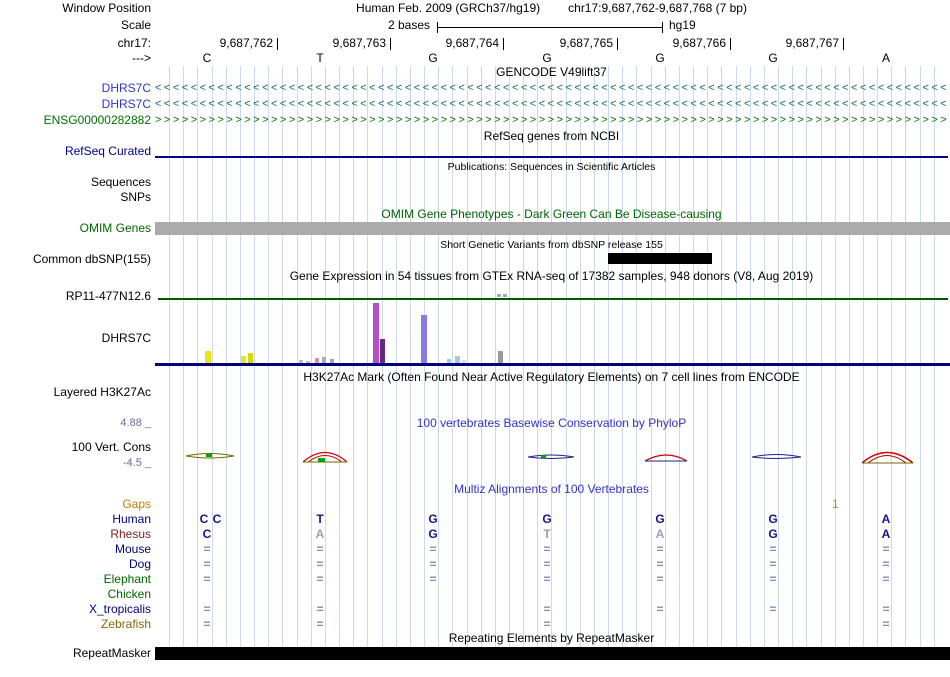  I want to click on species-label-elephant: Elephant, so click(127, 579).